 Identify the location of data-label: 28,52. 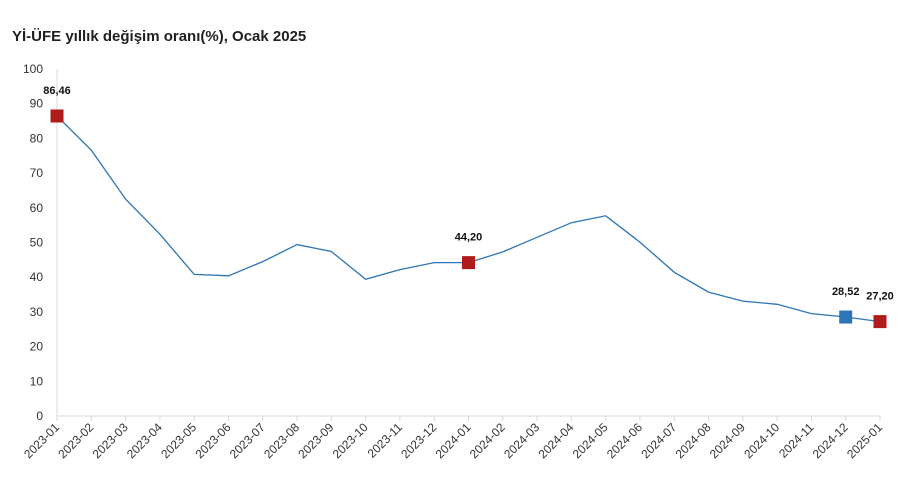
(846, 292).